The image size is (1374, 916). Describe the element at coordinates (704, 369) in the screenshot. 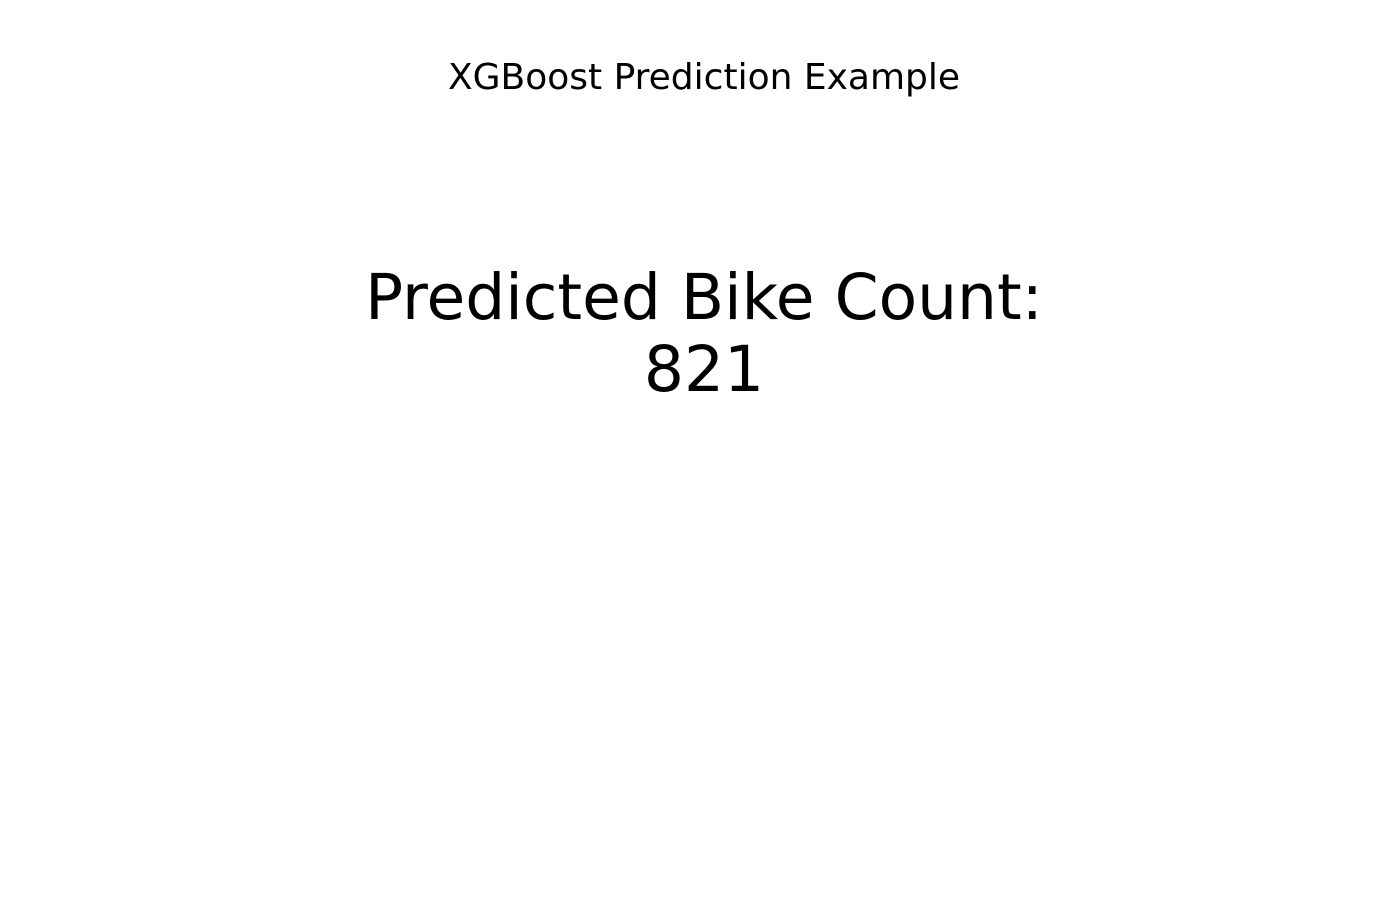

I see `prediction-value: 821` at that location.